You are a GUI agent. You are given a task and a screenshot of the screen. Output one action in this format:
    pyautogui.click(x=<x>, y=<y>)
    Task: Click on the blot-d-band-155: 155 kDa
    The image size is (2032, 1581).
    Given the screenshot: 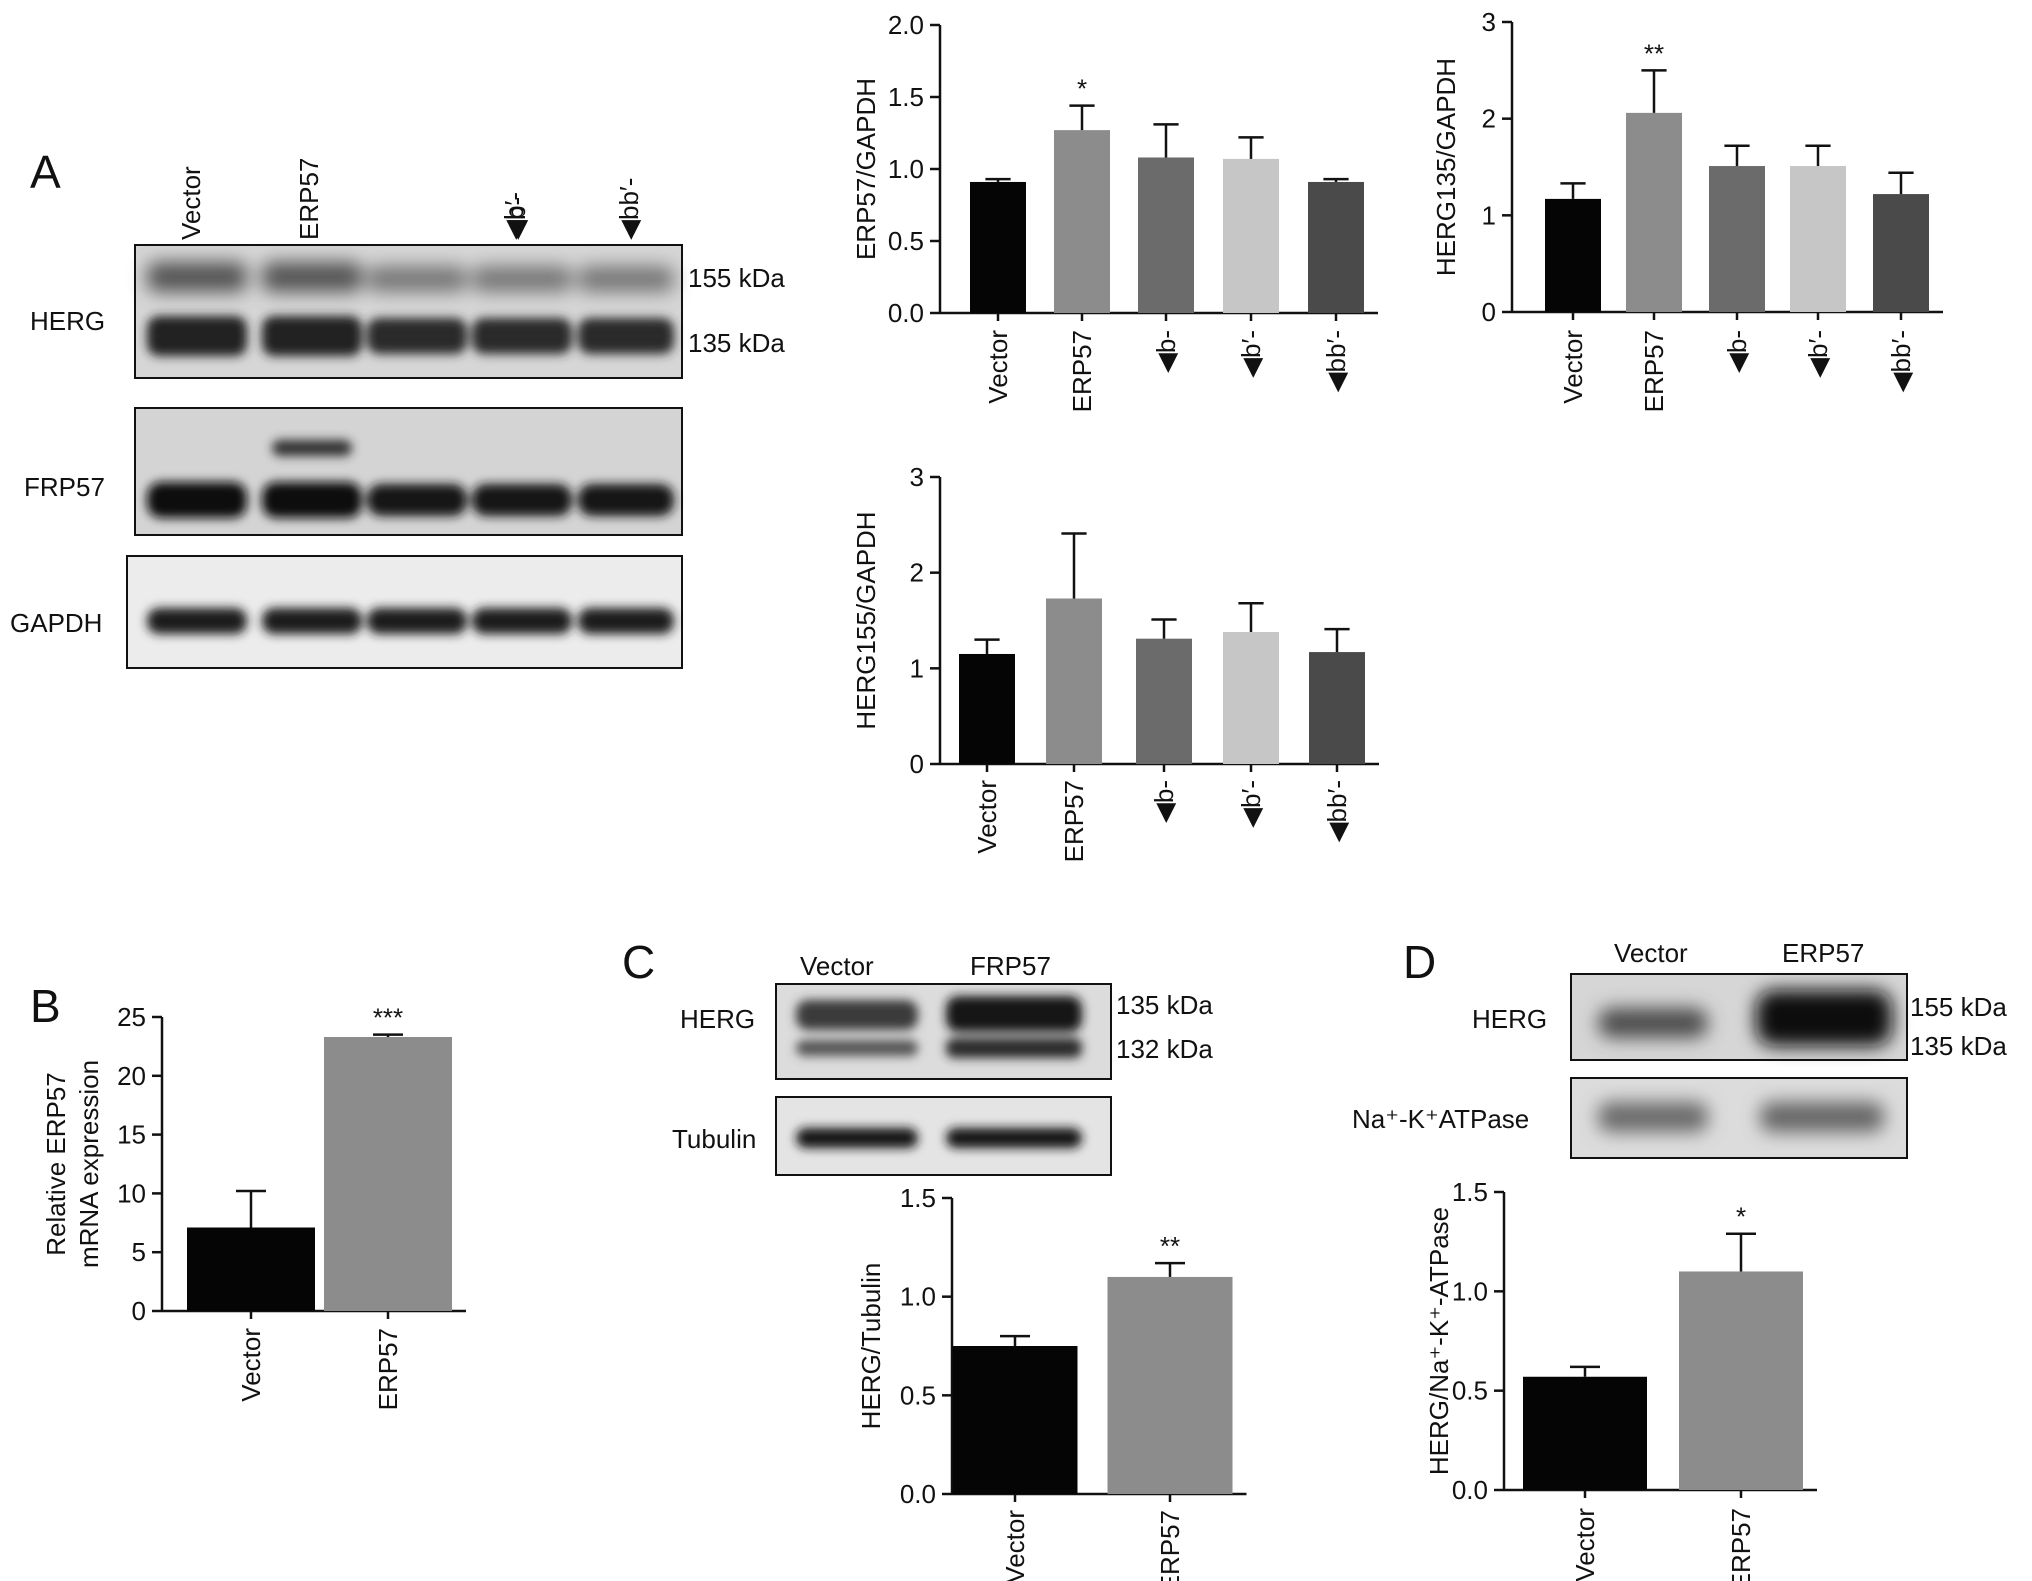 What is the action you would take?
    pyautogui.click(x=1958, y=1007)
    